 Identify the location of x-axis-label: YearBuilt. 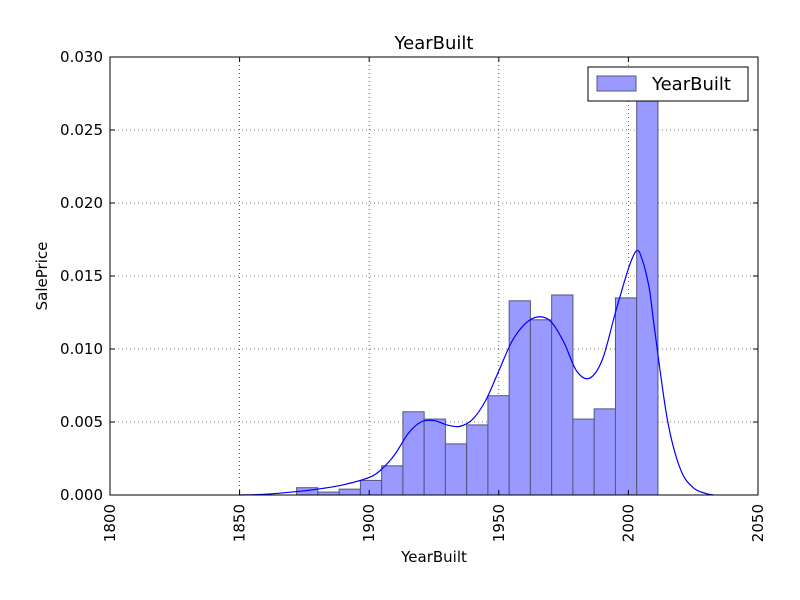
(433, 557).